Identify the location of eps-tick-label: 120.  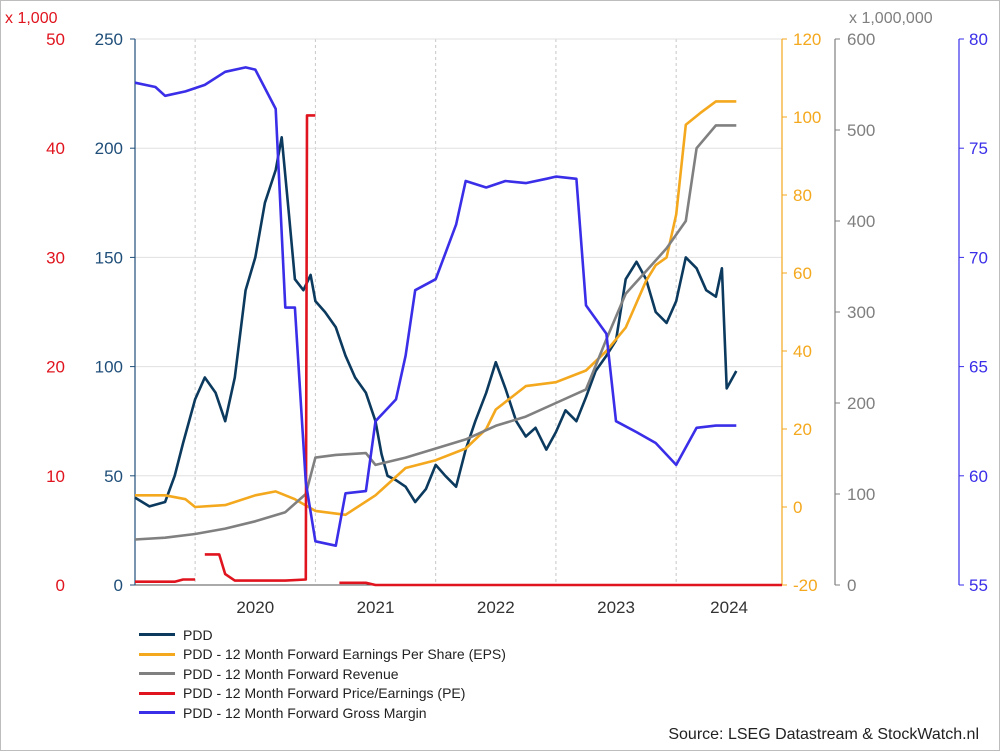
(807, 39).